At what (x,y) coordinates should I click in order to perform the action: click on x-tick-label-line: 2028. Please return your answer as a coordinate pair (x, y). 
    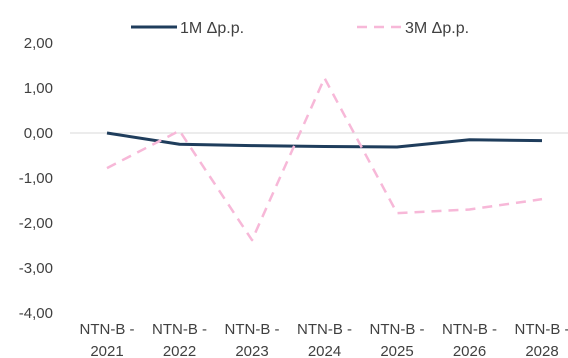
    Looking at the image, I should click on (541, 350).